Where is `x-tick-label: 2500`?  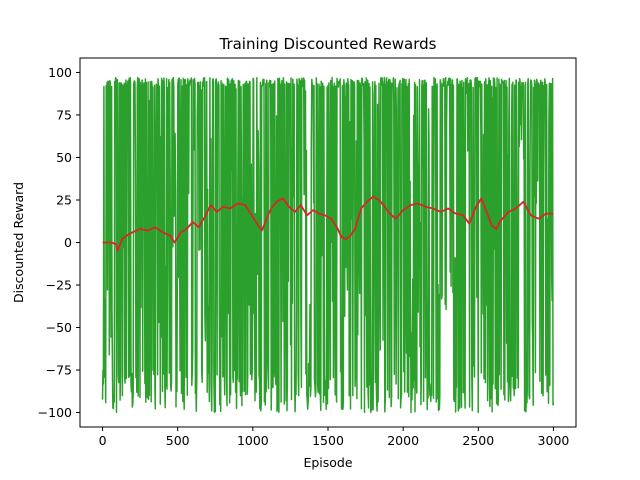 x-tick-label: 2500 is located at coordinates (478, 440).